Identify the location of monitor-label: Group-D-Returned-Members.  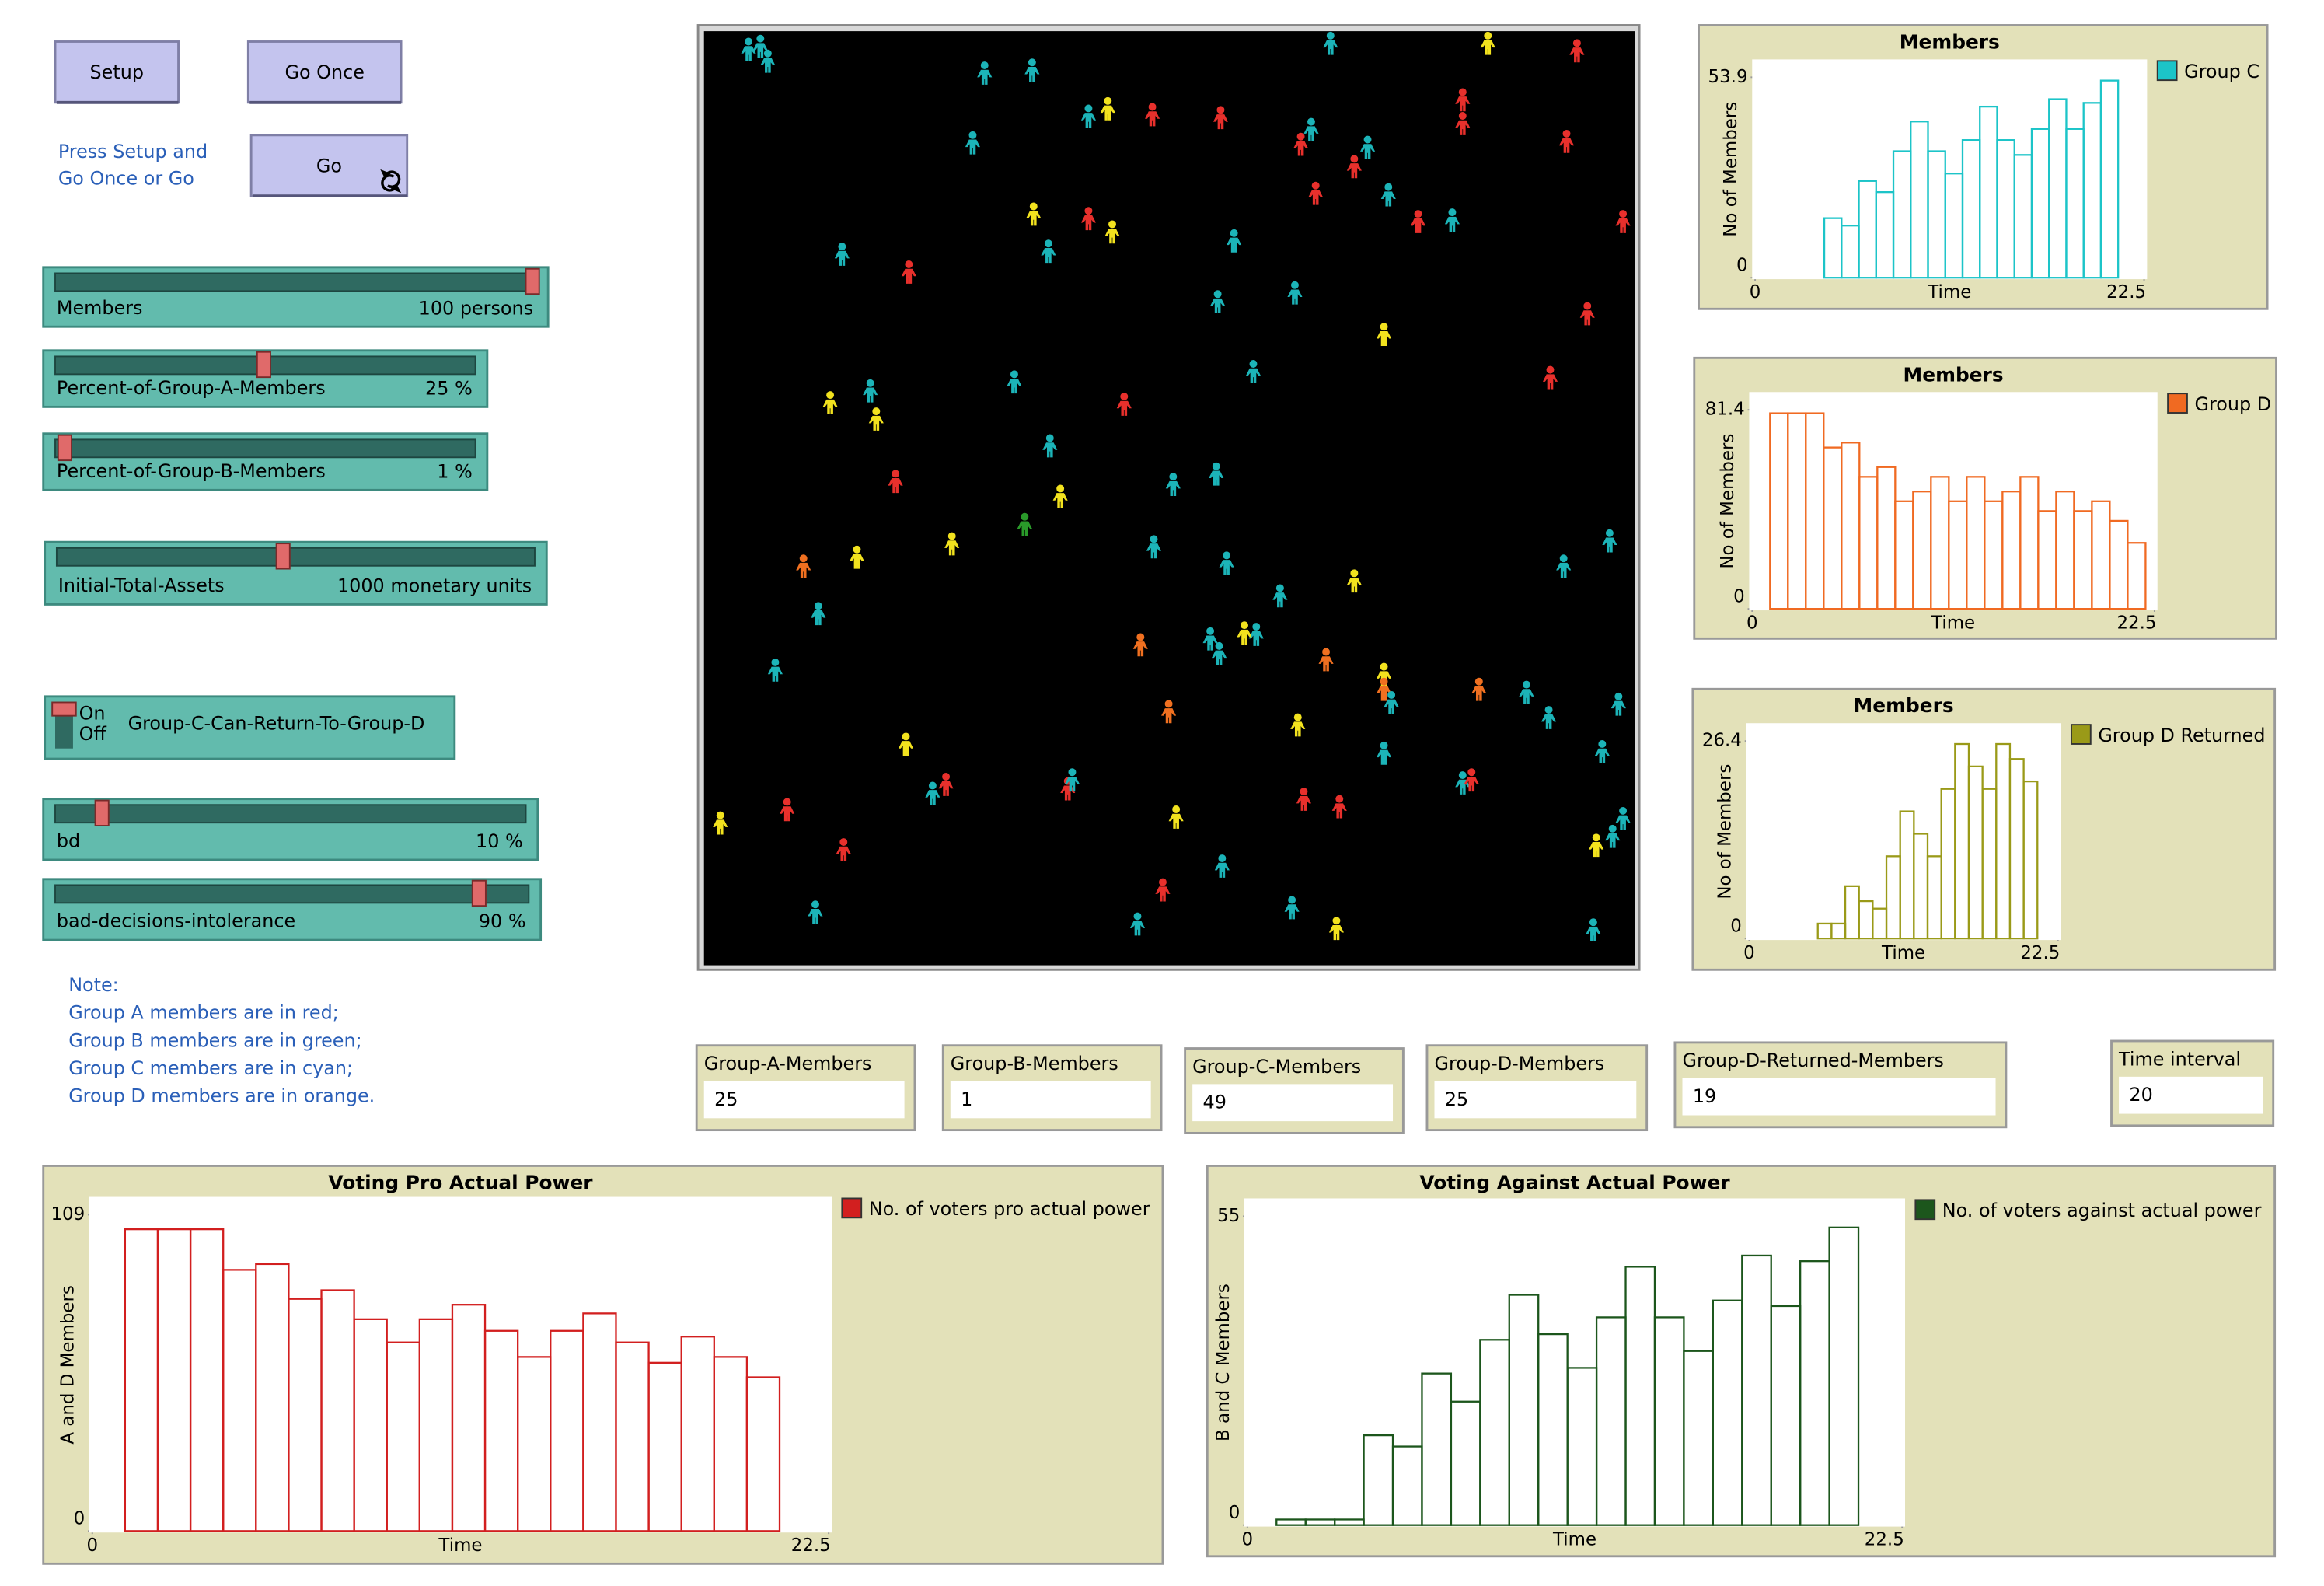
(1812, 1061).